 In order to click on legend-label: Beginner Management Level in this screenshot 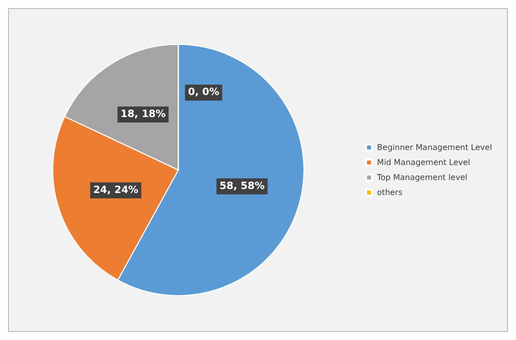, I will do `click(434, 147)`.